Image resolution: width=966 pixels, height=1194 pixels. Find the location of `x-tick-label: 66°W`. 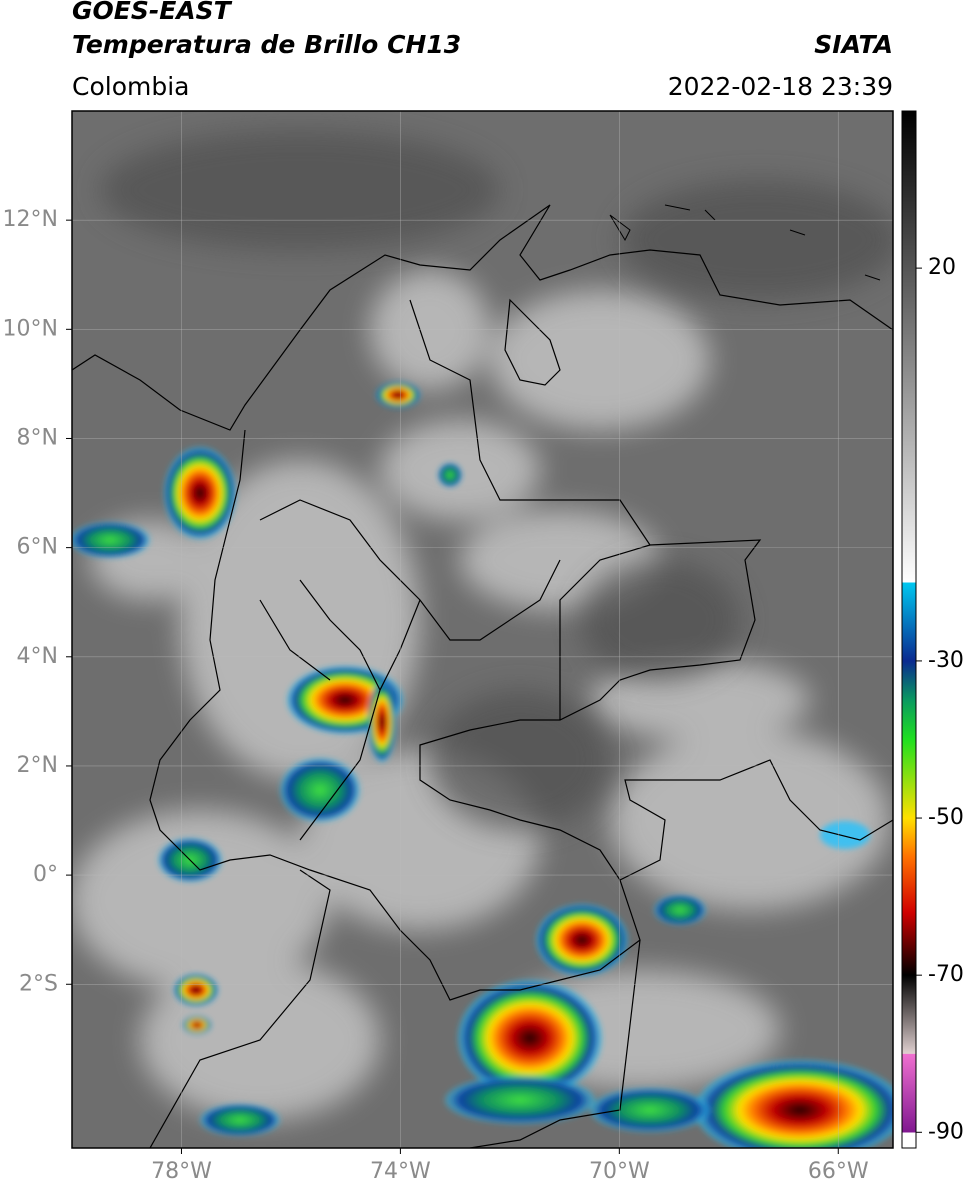

x-tick-label: 66°W is located at coordinates (838, 1171).